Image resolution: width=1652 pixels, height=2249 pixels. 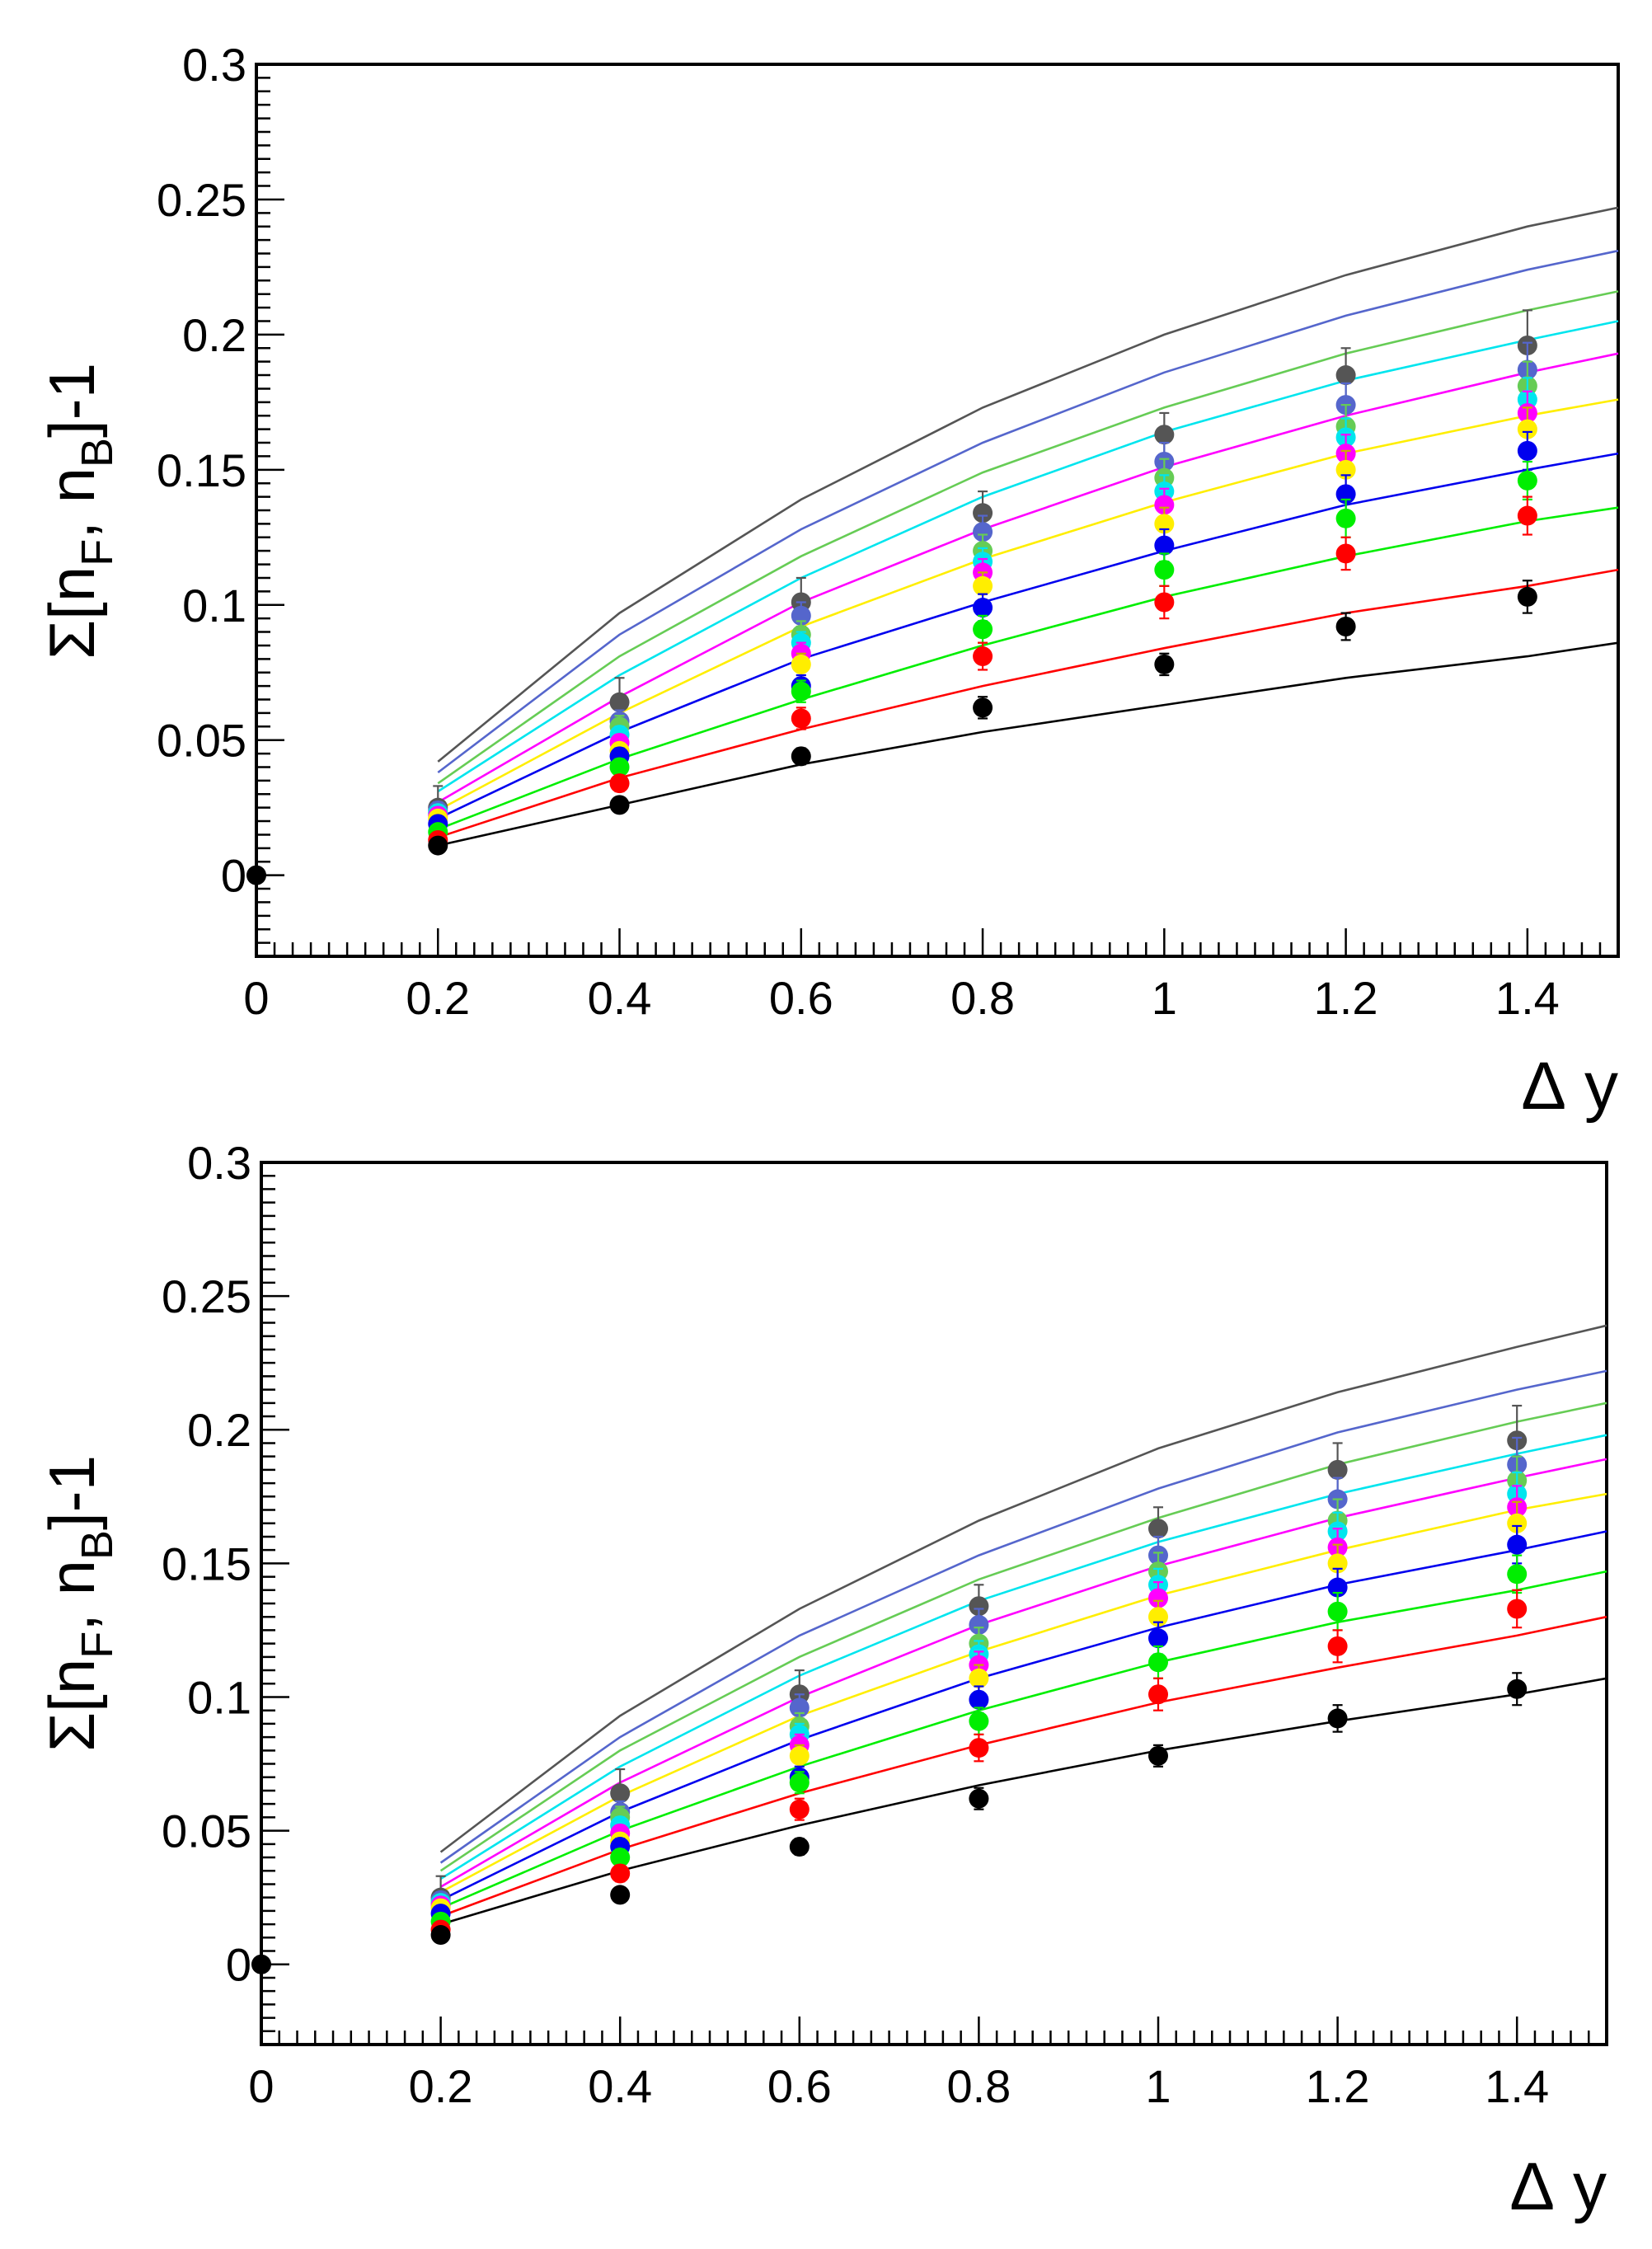 I want to click on x-tick-label: 0.8, so click(x=979, y=2086).